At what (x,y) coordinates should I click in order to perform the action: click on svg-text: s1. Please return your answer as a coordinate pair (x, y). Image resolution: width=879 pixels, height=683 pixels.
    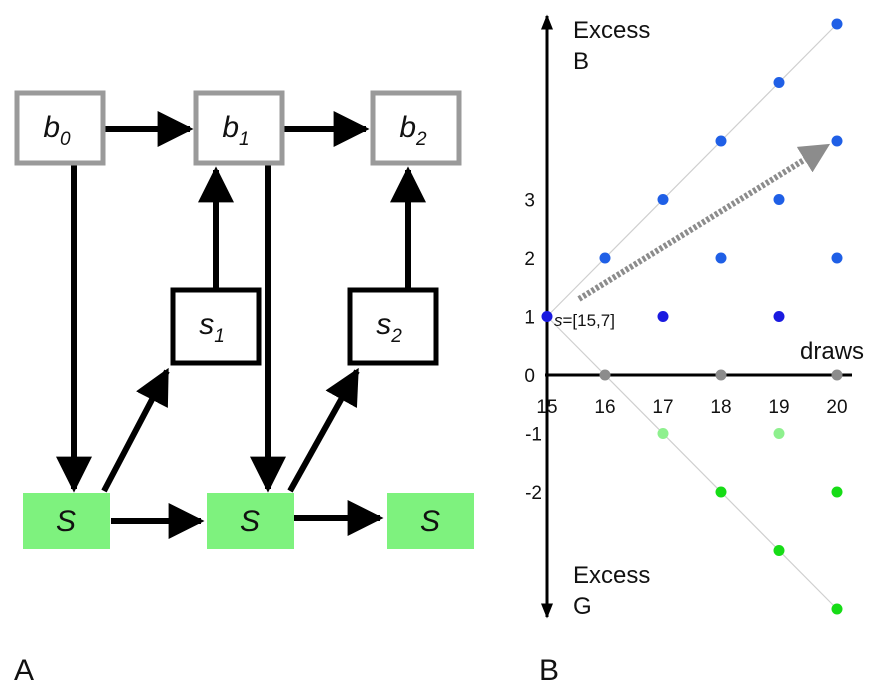
    Looking at the image, I should click on (212, 327).